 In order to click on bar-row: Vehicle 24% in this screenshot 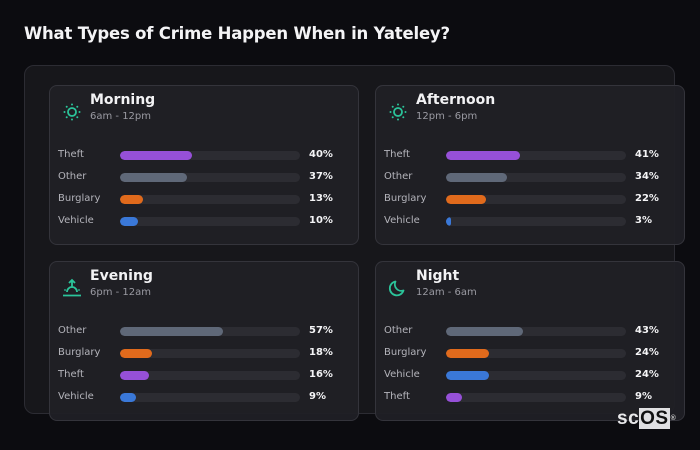, I will do `click(530, 375)`.